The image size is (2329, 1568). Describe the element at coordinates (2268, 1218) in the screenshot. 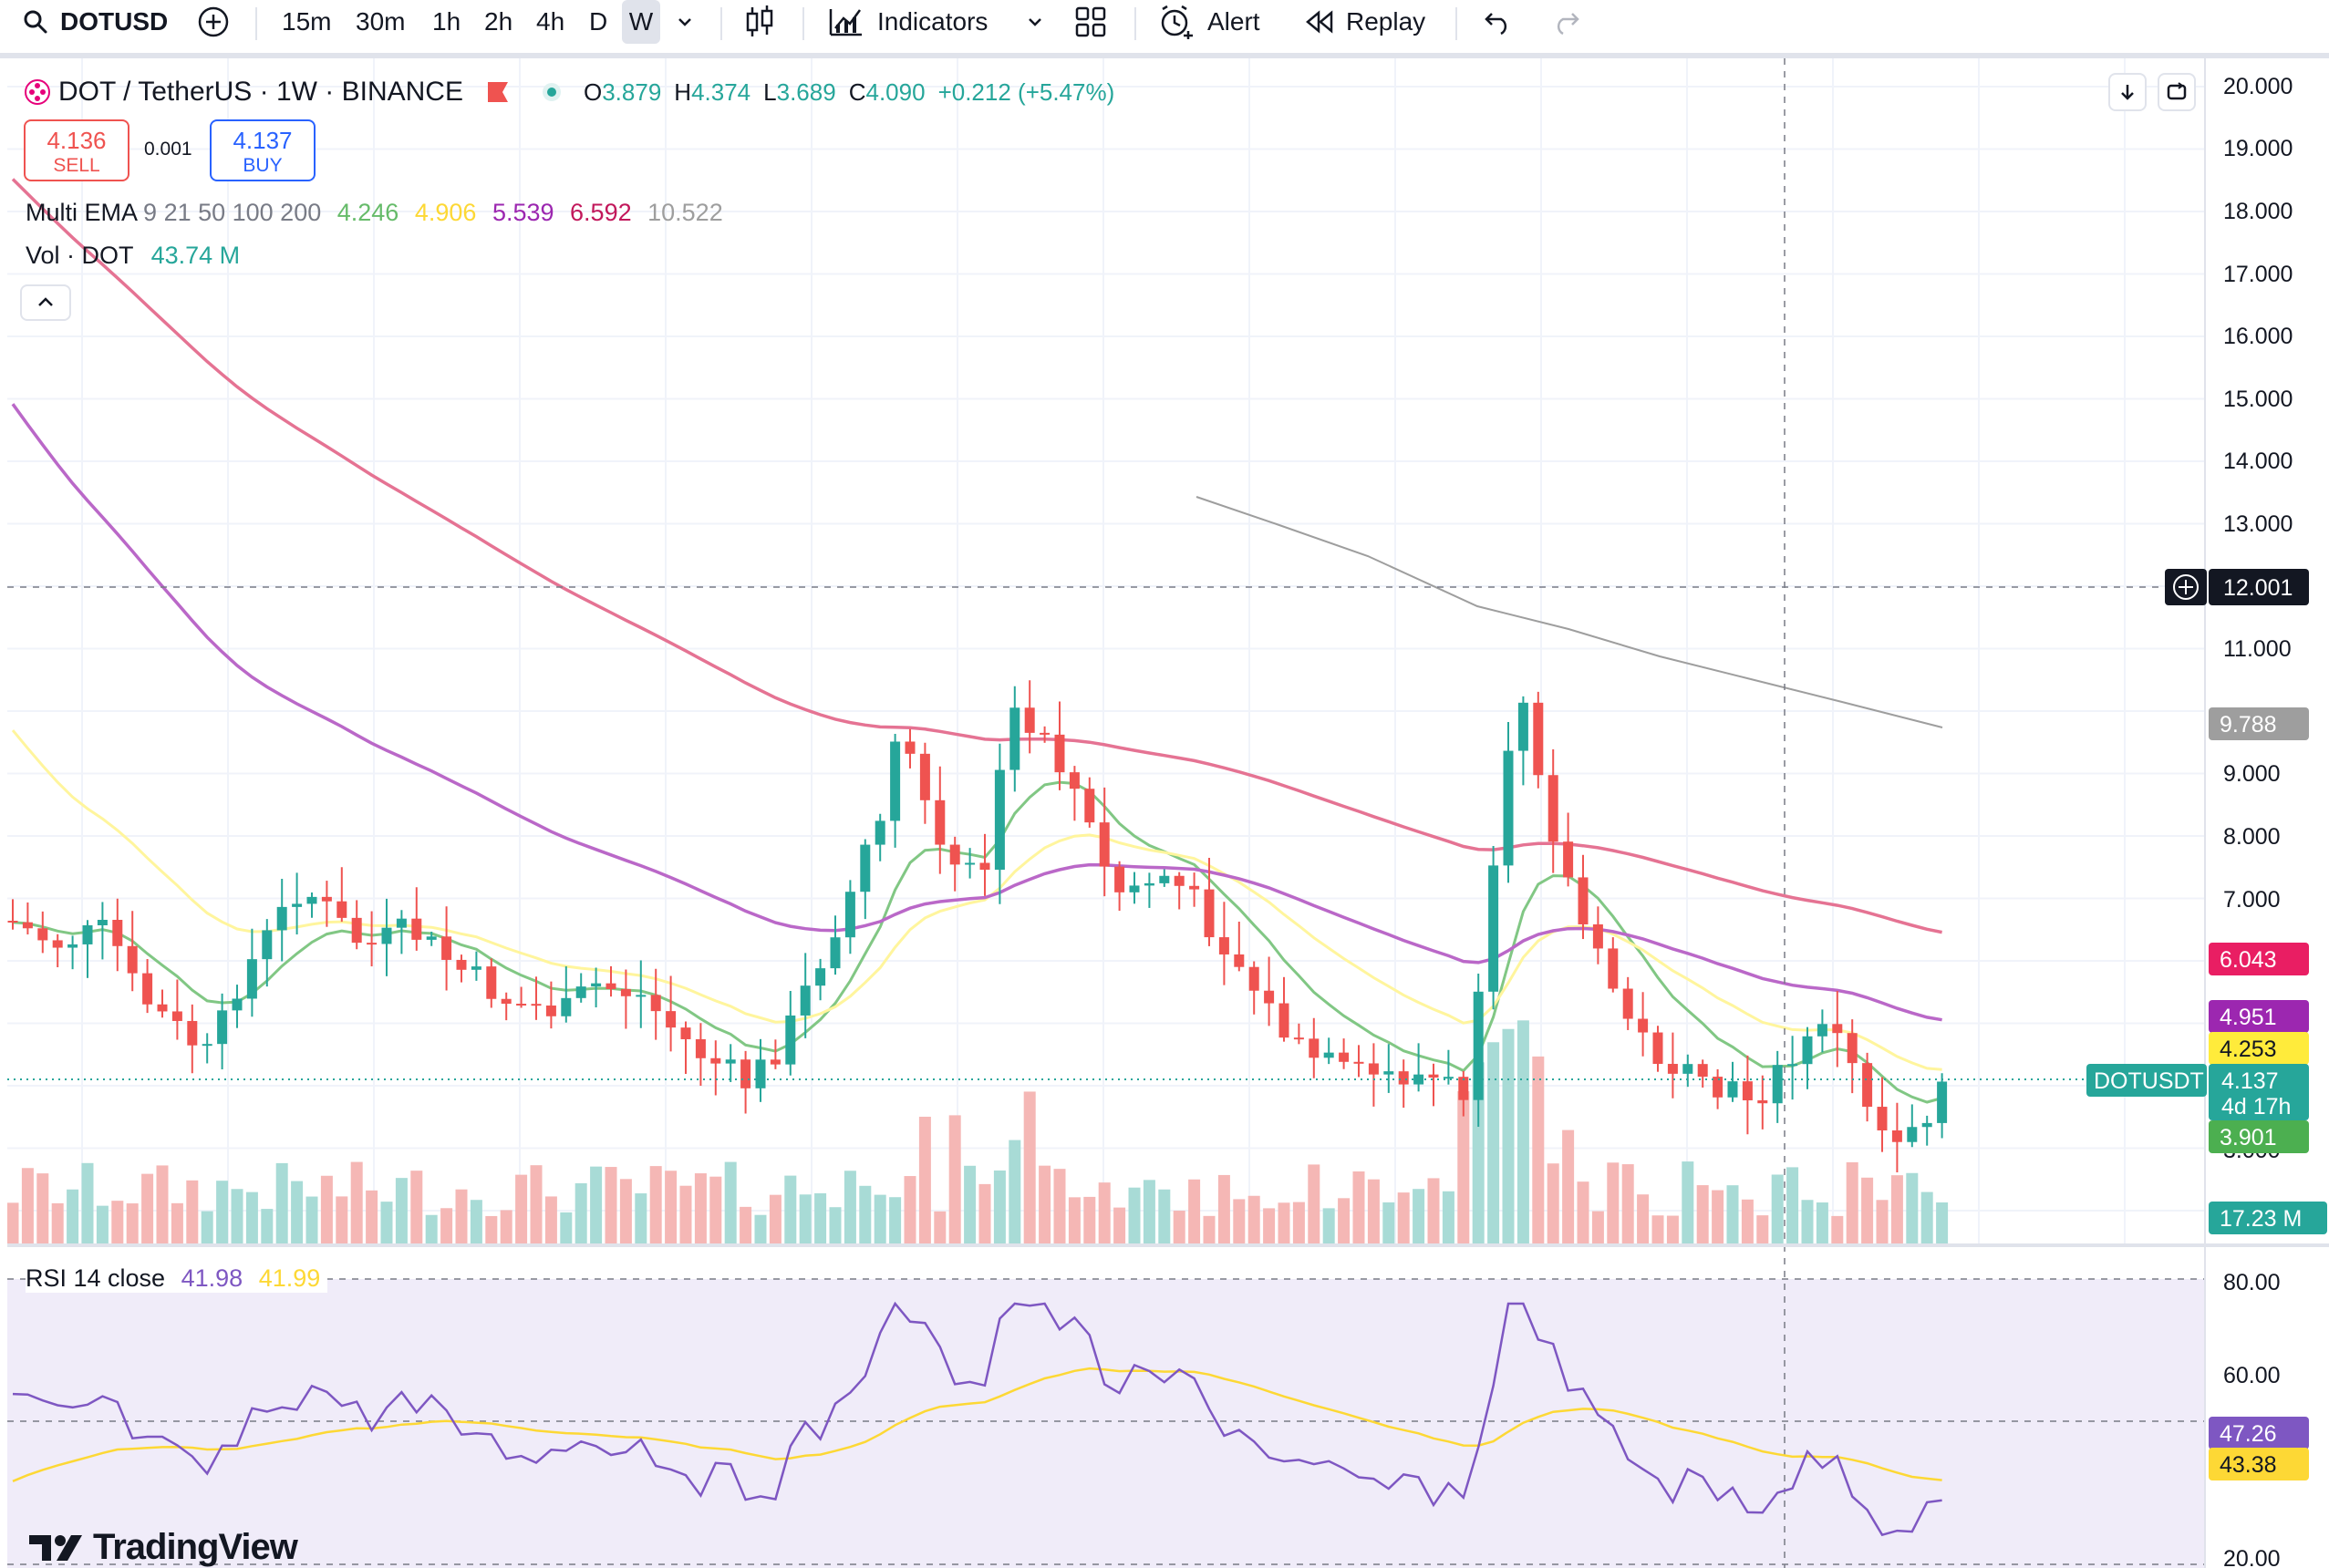

I see `volume-badge` at that location.